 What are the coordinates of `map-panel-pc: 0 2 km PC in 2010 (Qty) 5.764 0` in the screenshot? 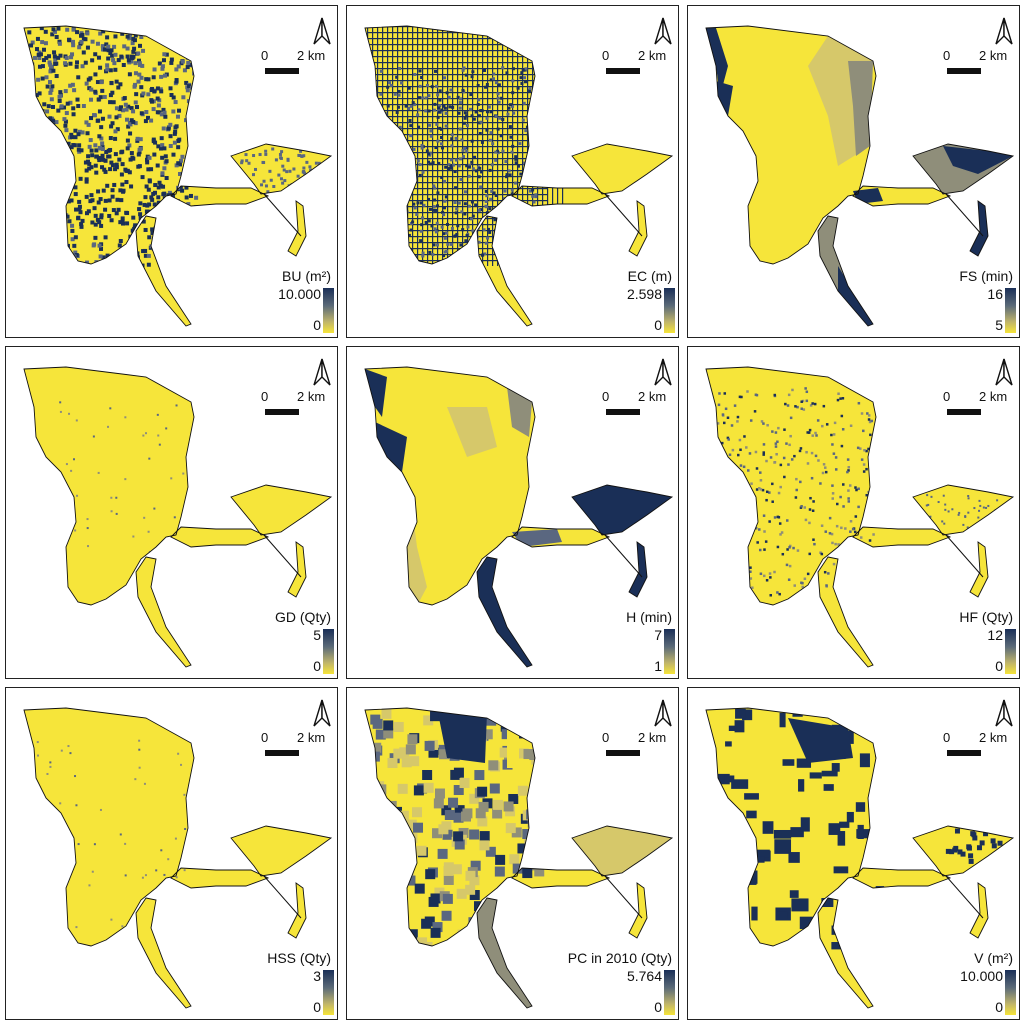 It's located at (512, 853).